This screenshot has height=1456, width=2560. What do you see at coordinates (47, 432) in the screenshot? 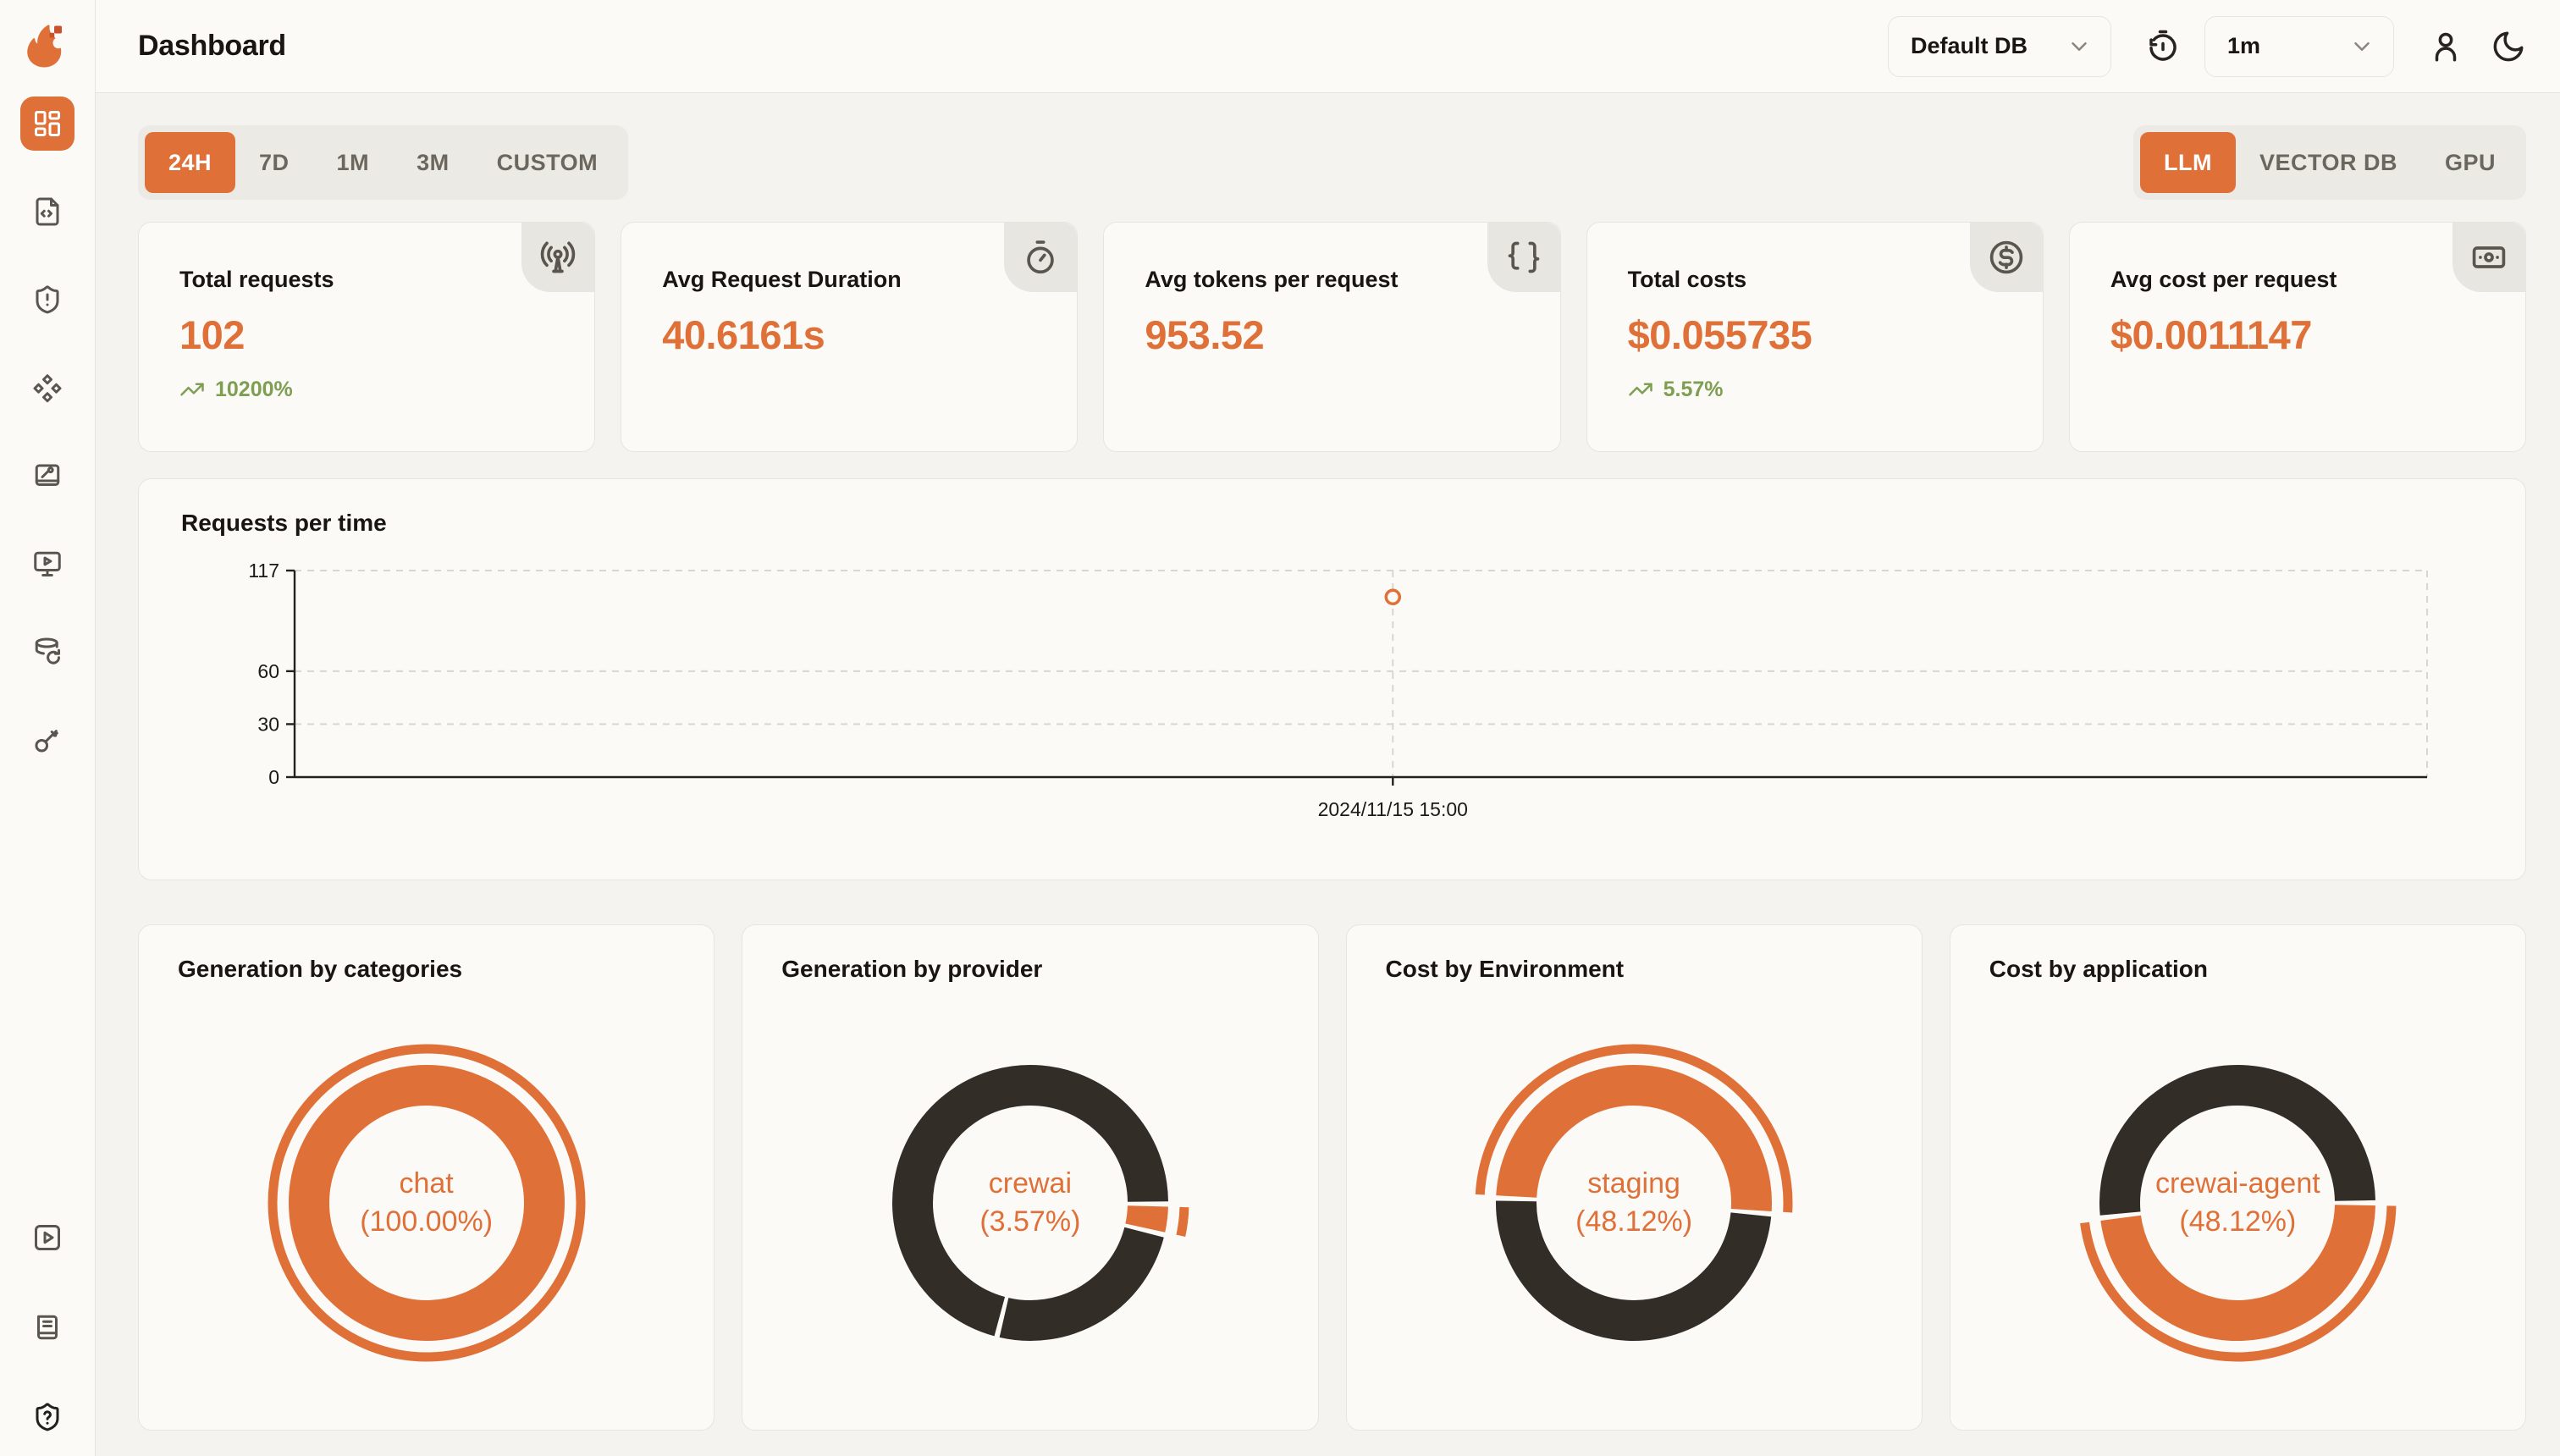
I see `sidebar-nav` at bounding box center [47, 432].